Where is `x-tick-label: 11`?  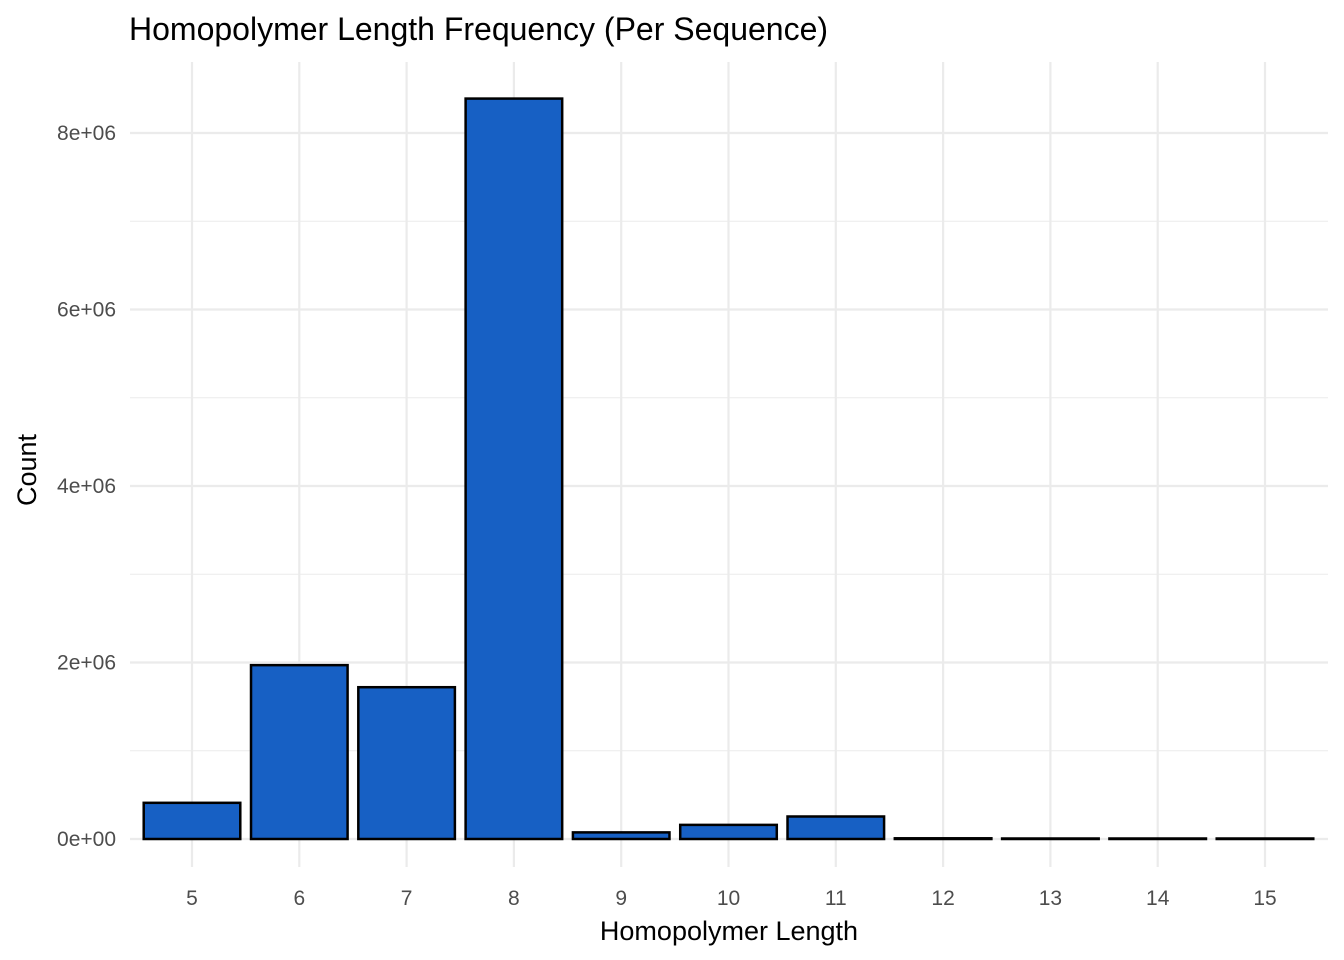 x-tick-label: 11 is located at coordinates (836, 898).